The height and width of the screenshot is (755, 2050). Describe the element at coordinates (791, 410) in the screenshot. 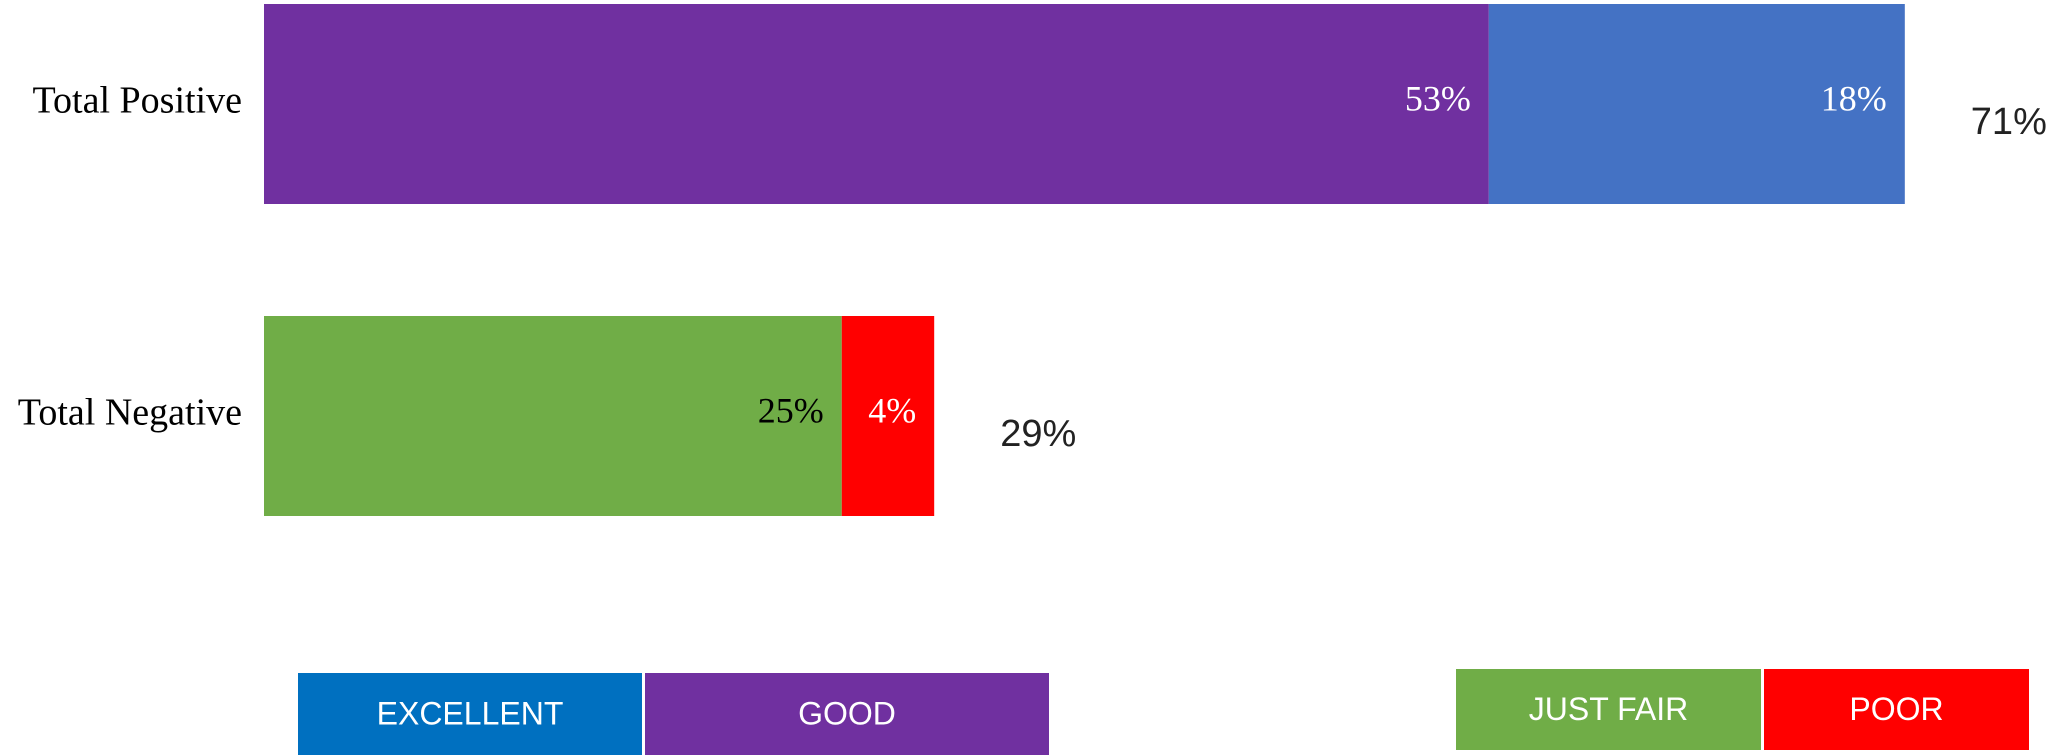

I see `value-label: 25%` at that location.